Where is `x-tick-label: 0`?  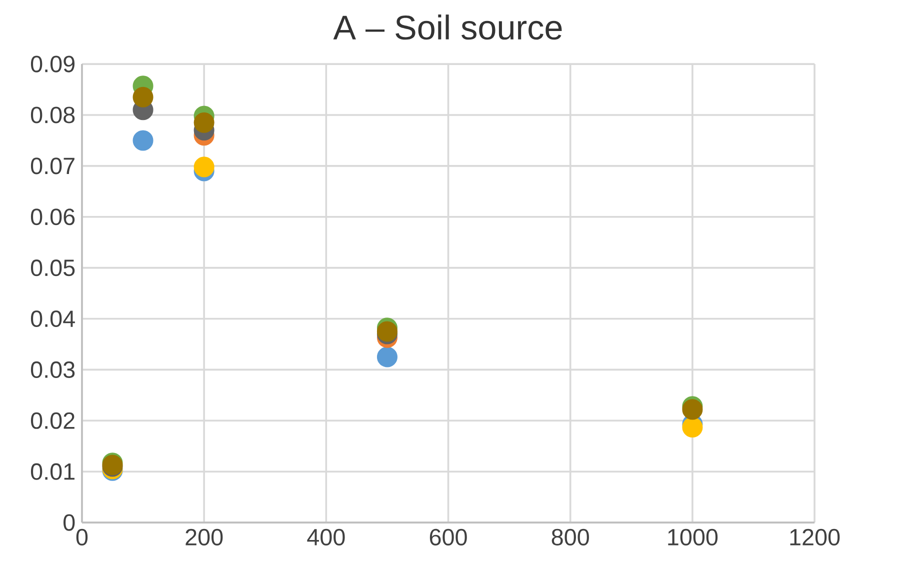
x-tick-label: 0 is located at coordinates (82, 537).